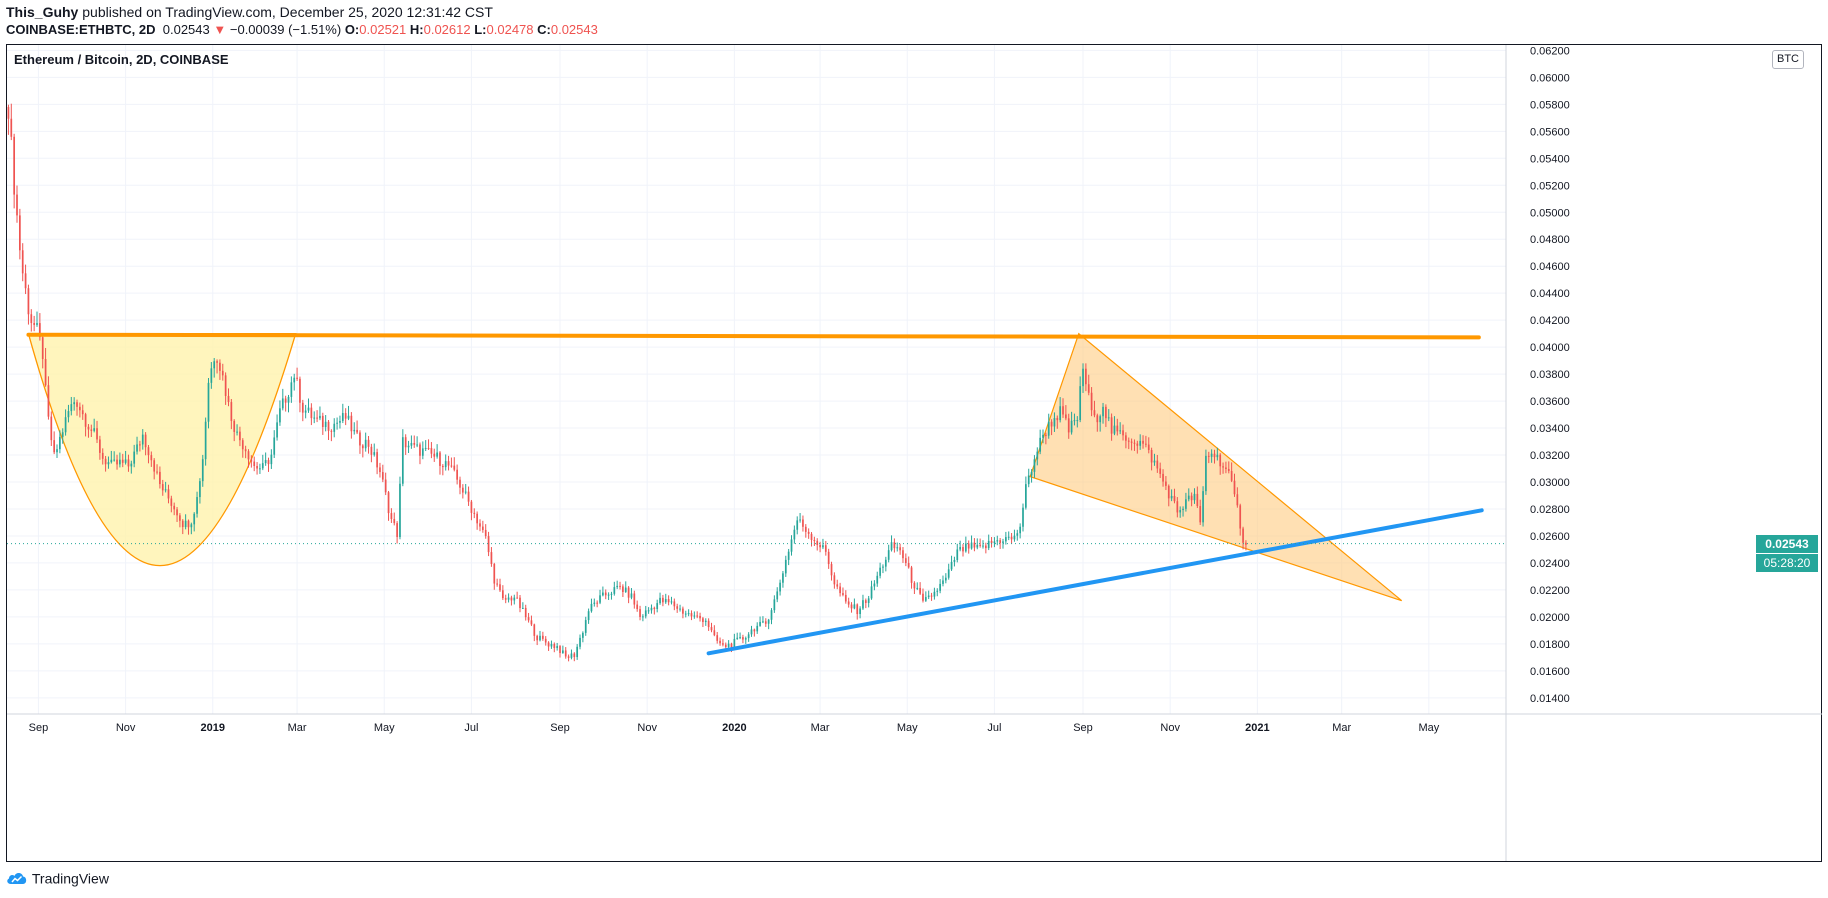  What do you see at coordinates (17, 879) in the screenshot?
I see `tradingview-cloud-icon` at bounding box center [17, 879].